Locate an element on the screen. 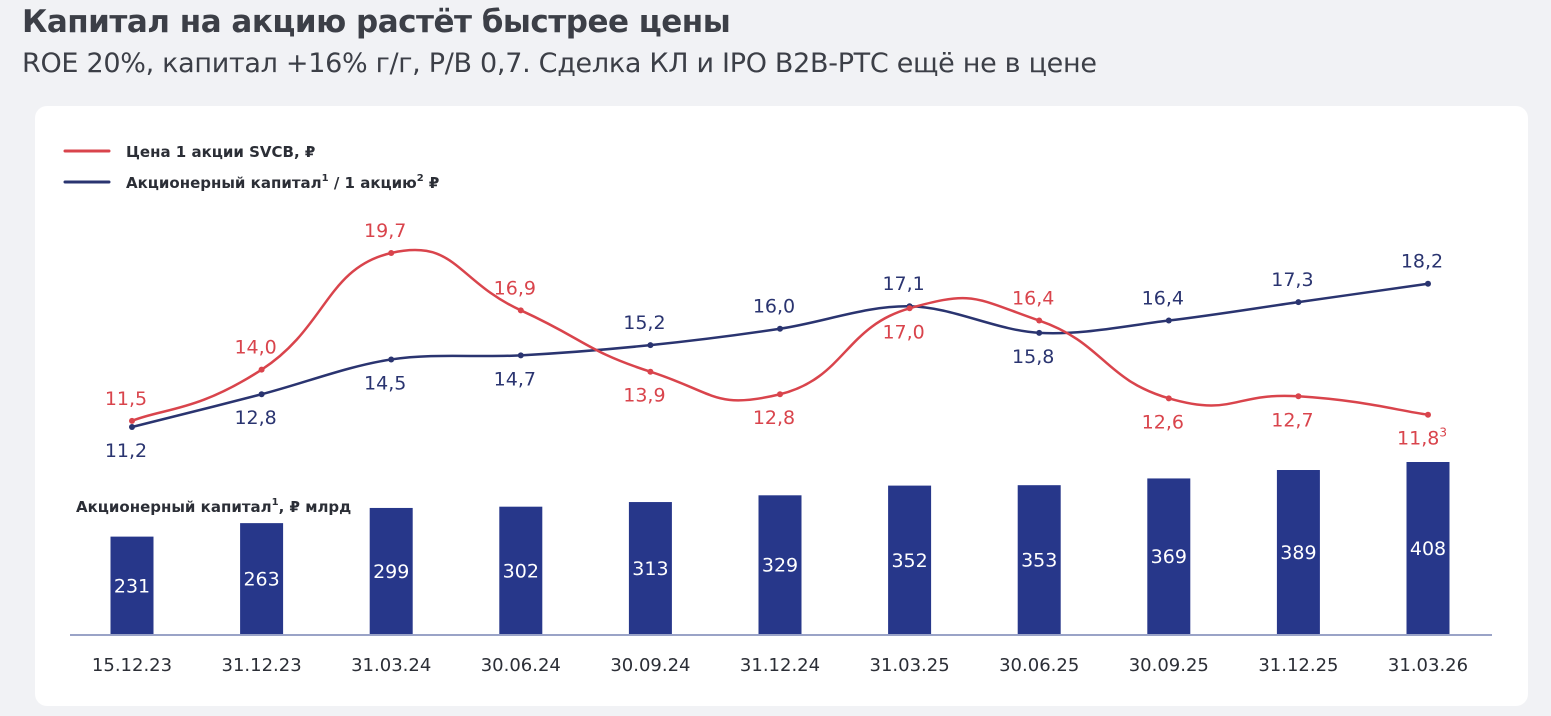 This screenshot has width=1551, height=716. price-label-8: 12,6 is located at coordinates (1163, 422).